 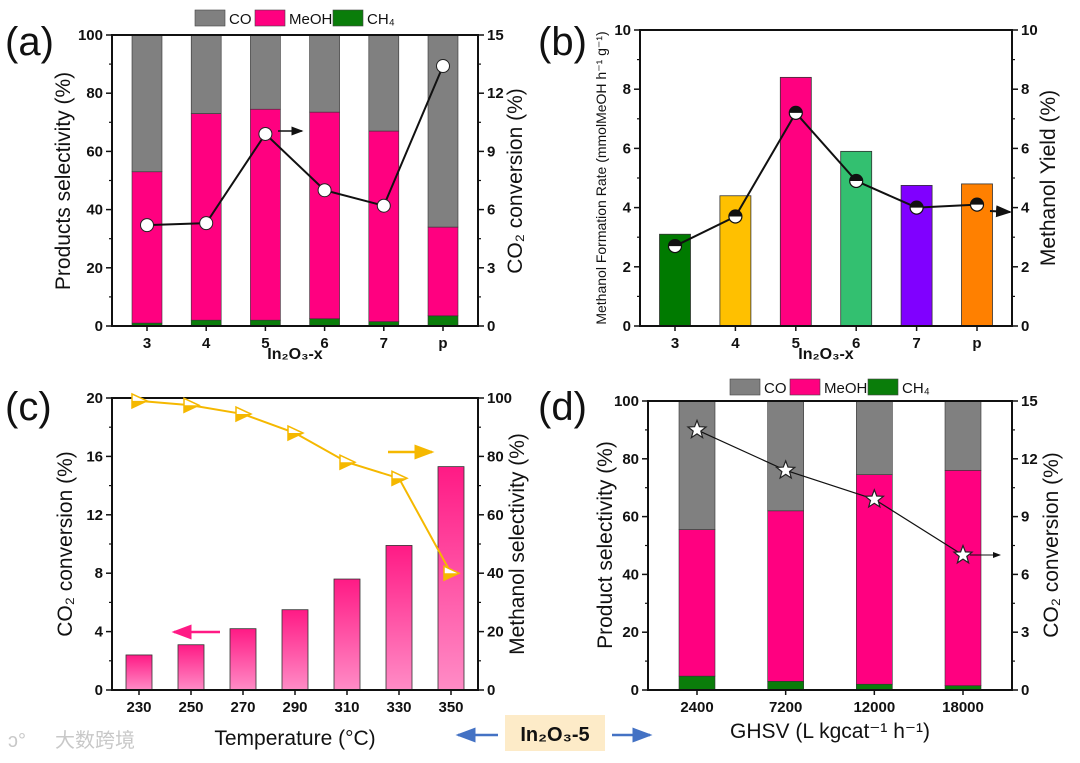 What do you see at coordinates (190, 707) in the screenshot?
I see `x-tick-label: 250` at bounding box center [190, 707].